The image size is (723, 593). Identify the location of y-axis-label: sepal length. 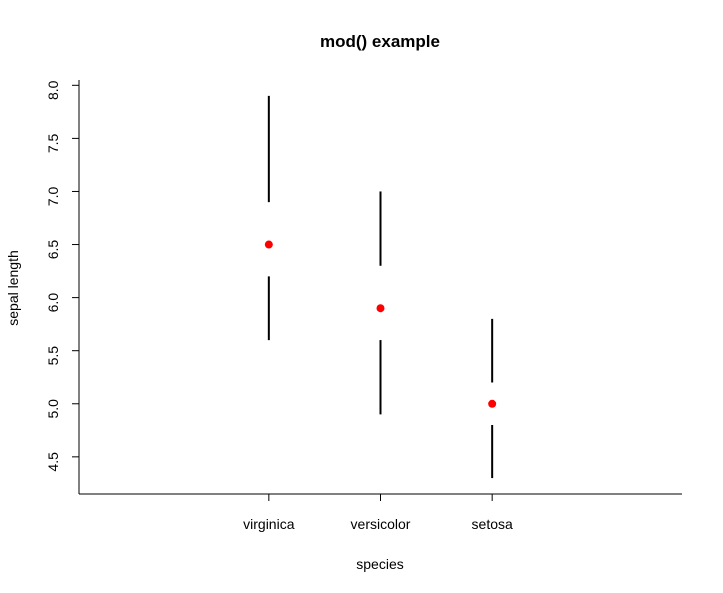
(13, 288).